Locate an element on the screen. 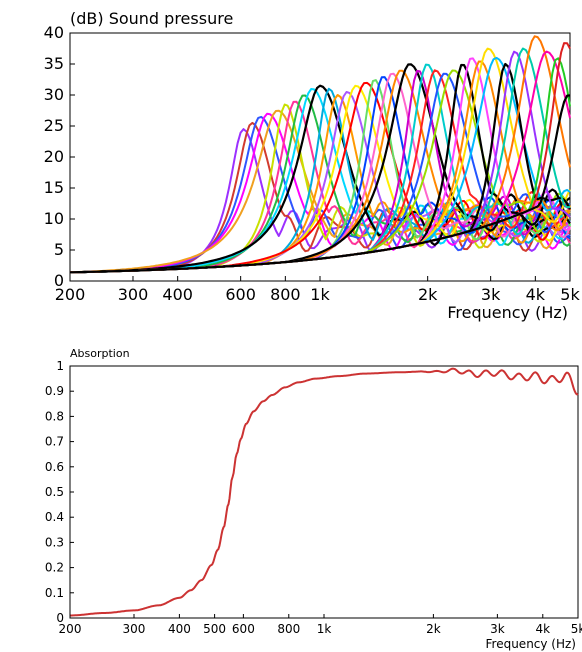 Image resolution: width=582 pixels, height=652 pixels. y-tick-label: 0.6 is located at coordinates (54, 467).